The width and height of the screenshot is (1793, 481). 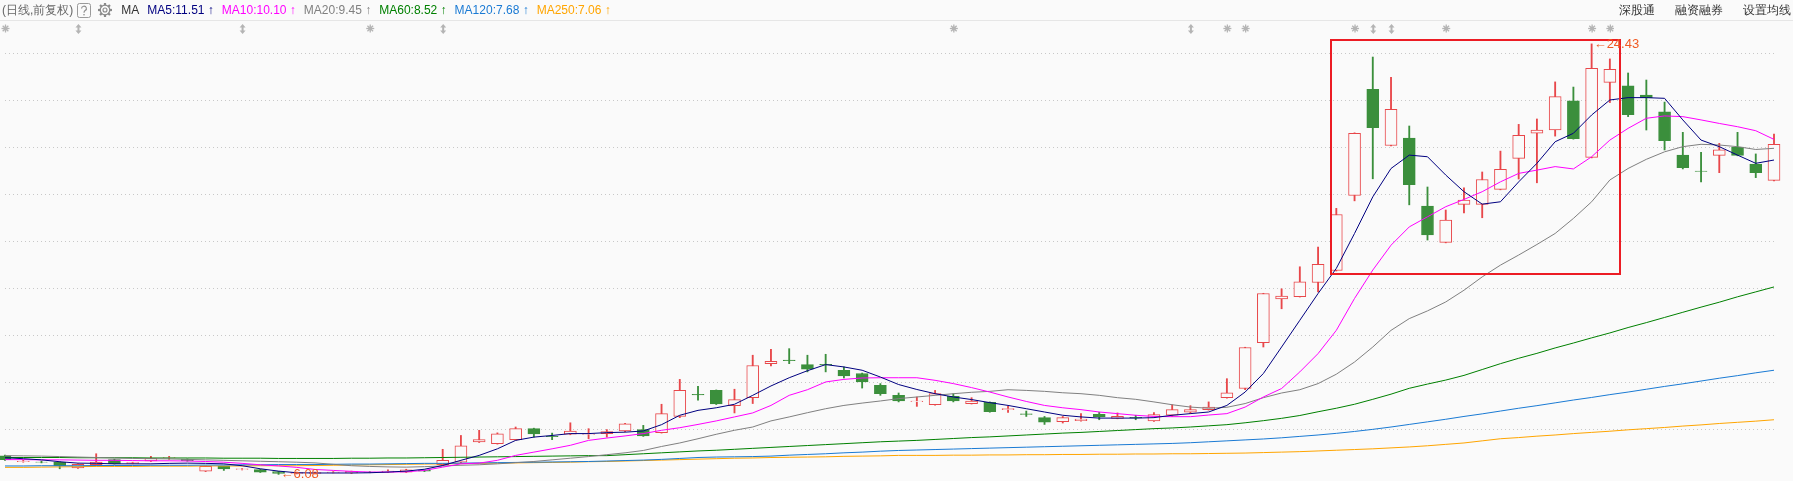 What do you see at coordinates (130, 10) in the screenshot?
I see `legend-title: MA` at bounding box center [130, 10].